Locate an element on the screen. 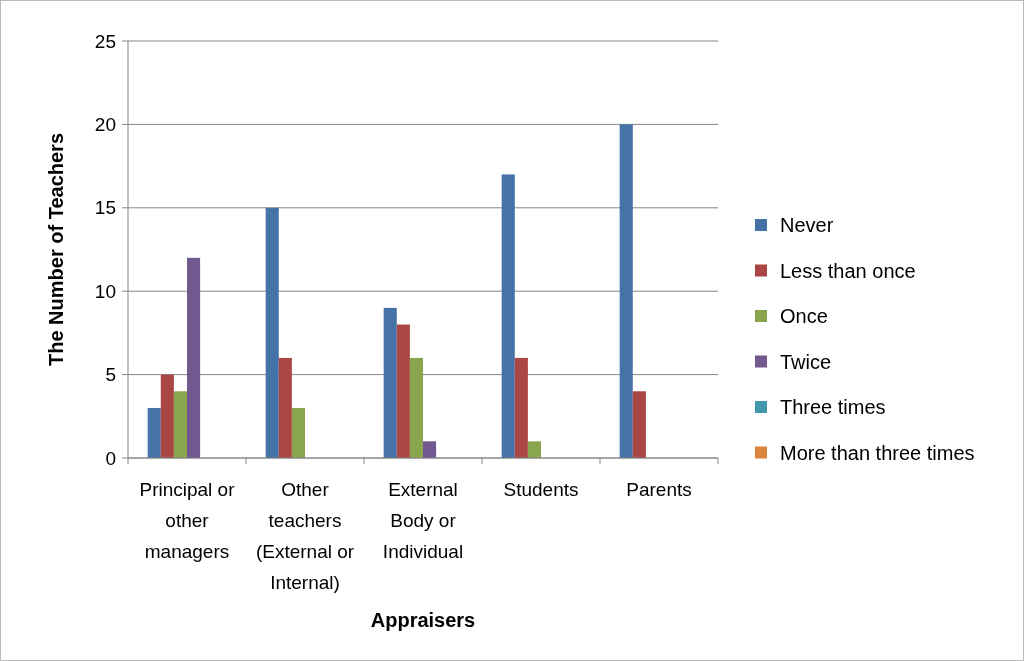 The image size is (1024, 661). x-tick-label: External Body or Individual is located at coordinates (423, 520).